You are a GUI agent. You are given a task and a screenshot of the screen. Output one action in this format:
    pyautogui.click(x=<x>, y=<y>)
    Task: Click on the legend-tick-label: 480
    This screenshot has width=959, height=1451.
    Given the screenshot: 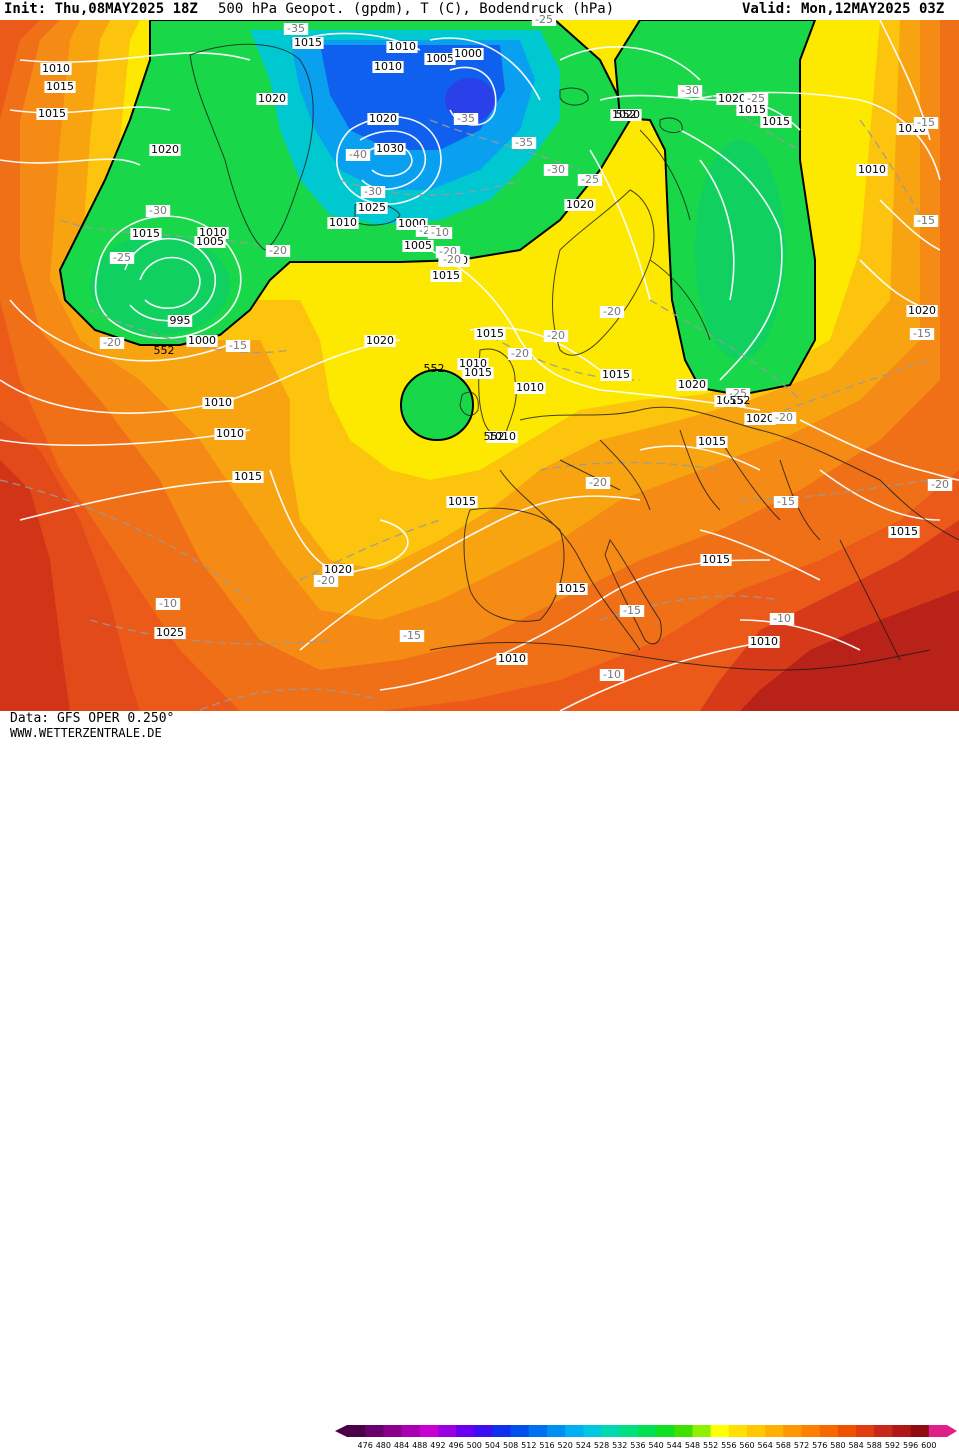 What is the action you would take?
    pyautogui.click(x=383, y=1445)
    